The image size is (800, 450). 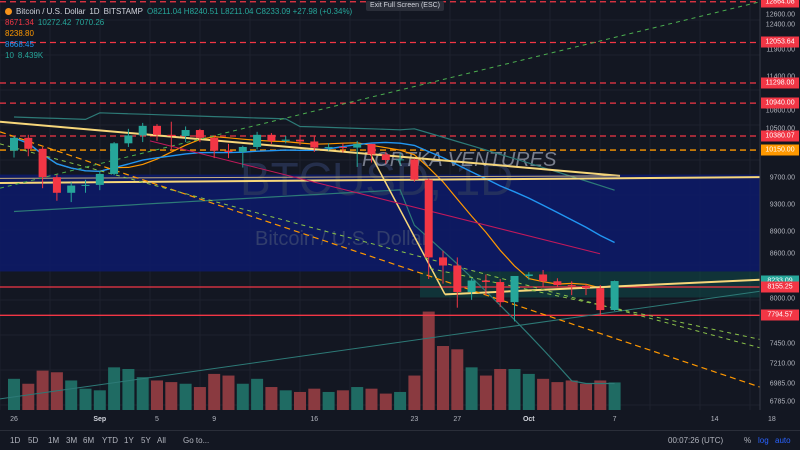 I want to click on price-label: 7794.57, so click(x=780, y=315).